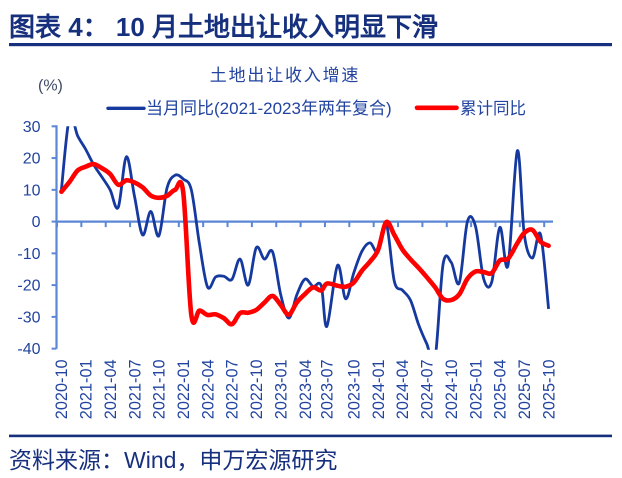  Describe the element at coordinates (28, 317) in the screenshot. I see `svg-text: -30` at that location.